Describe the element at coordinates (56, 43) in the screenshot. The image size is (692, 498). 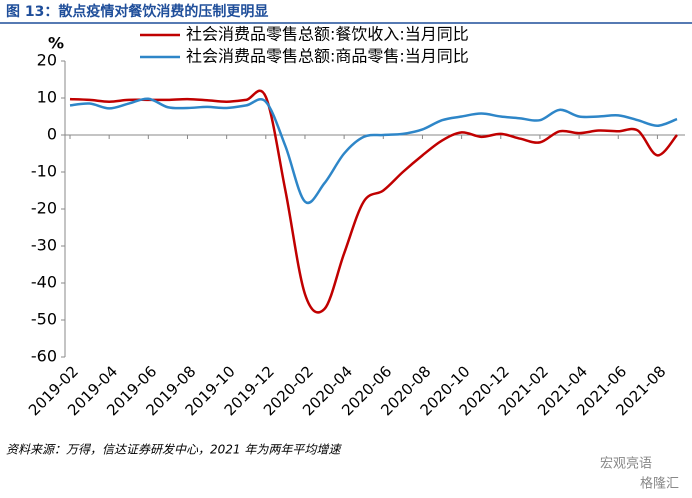
I see `y-axis-label: %` at that location.